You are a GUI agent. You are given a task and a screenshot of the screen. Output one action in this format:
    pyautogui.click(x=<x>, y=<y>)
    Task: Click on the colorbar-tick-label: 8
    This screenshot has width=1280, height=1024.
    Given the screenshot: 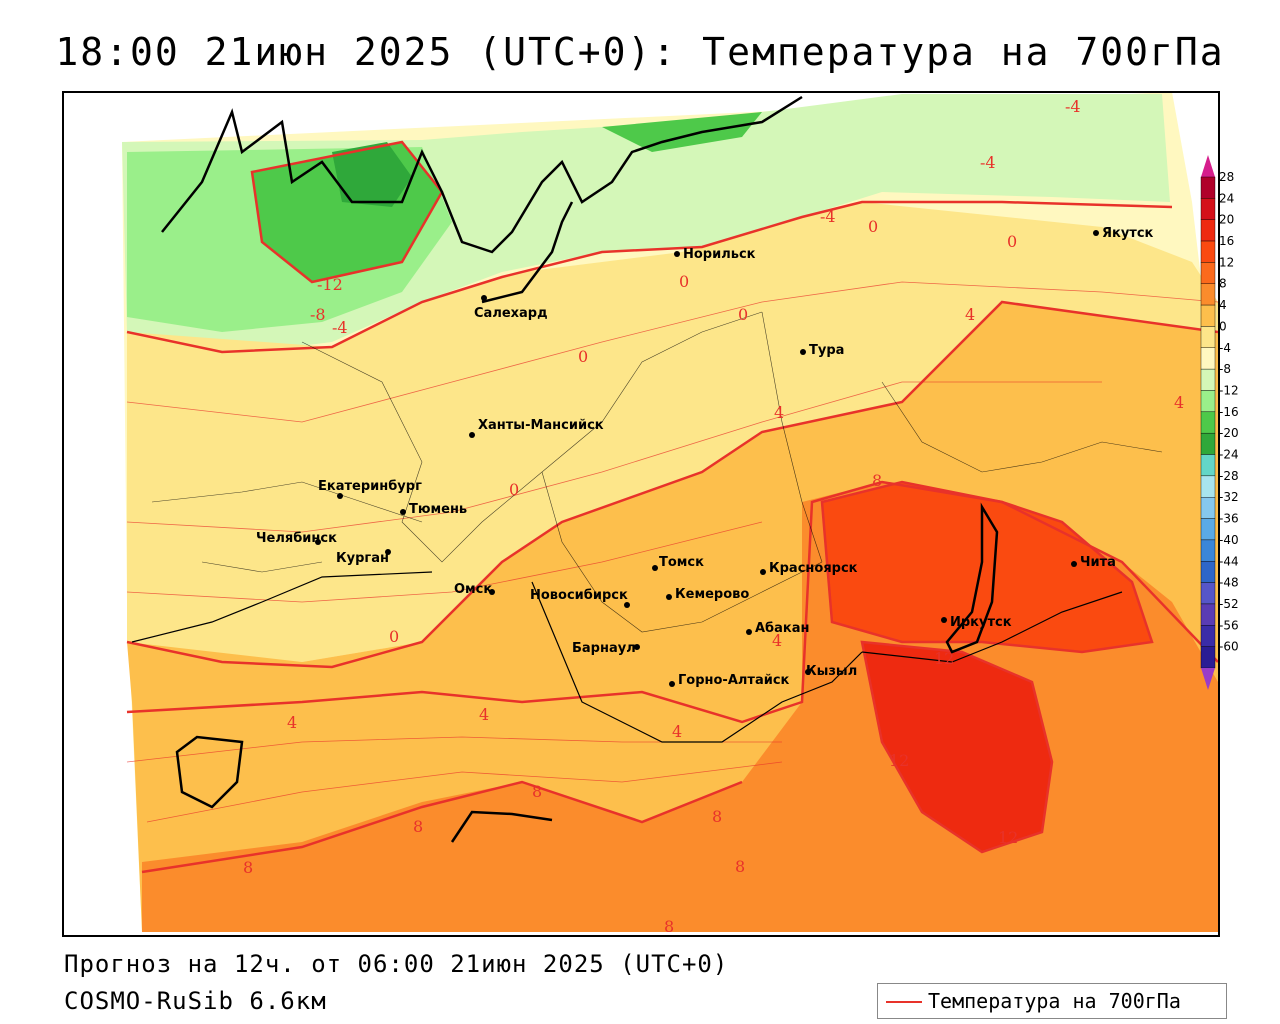 What is the action you would take?
    pyautogui.click(x=1223, y=284)
    